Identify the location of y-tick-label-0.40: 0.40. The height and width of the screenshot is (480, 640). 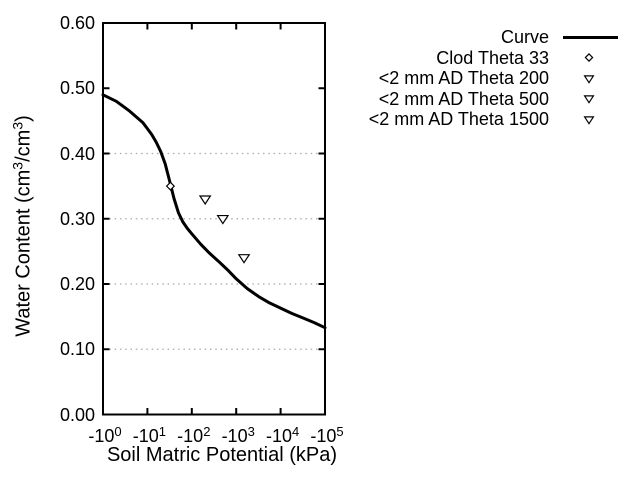
(77, 153).